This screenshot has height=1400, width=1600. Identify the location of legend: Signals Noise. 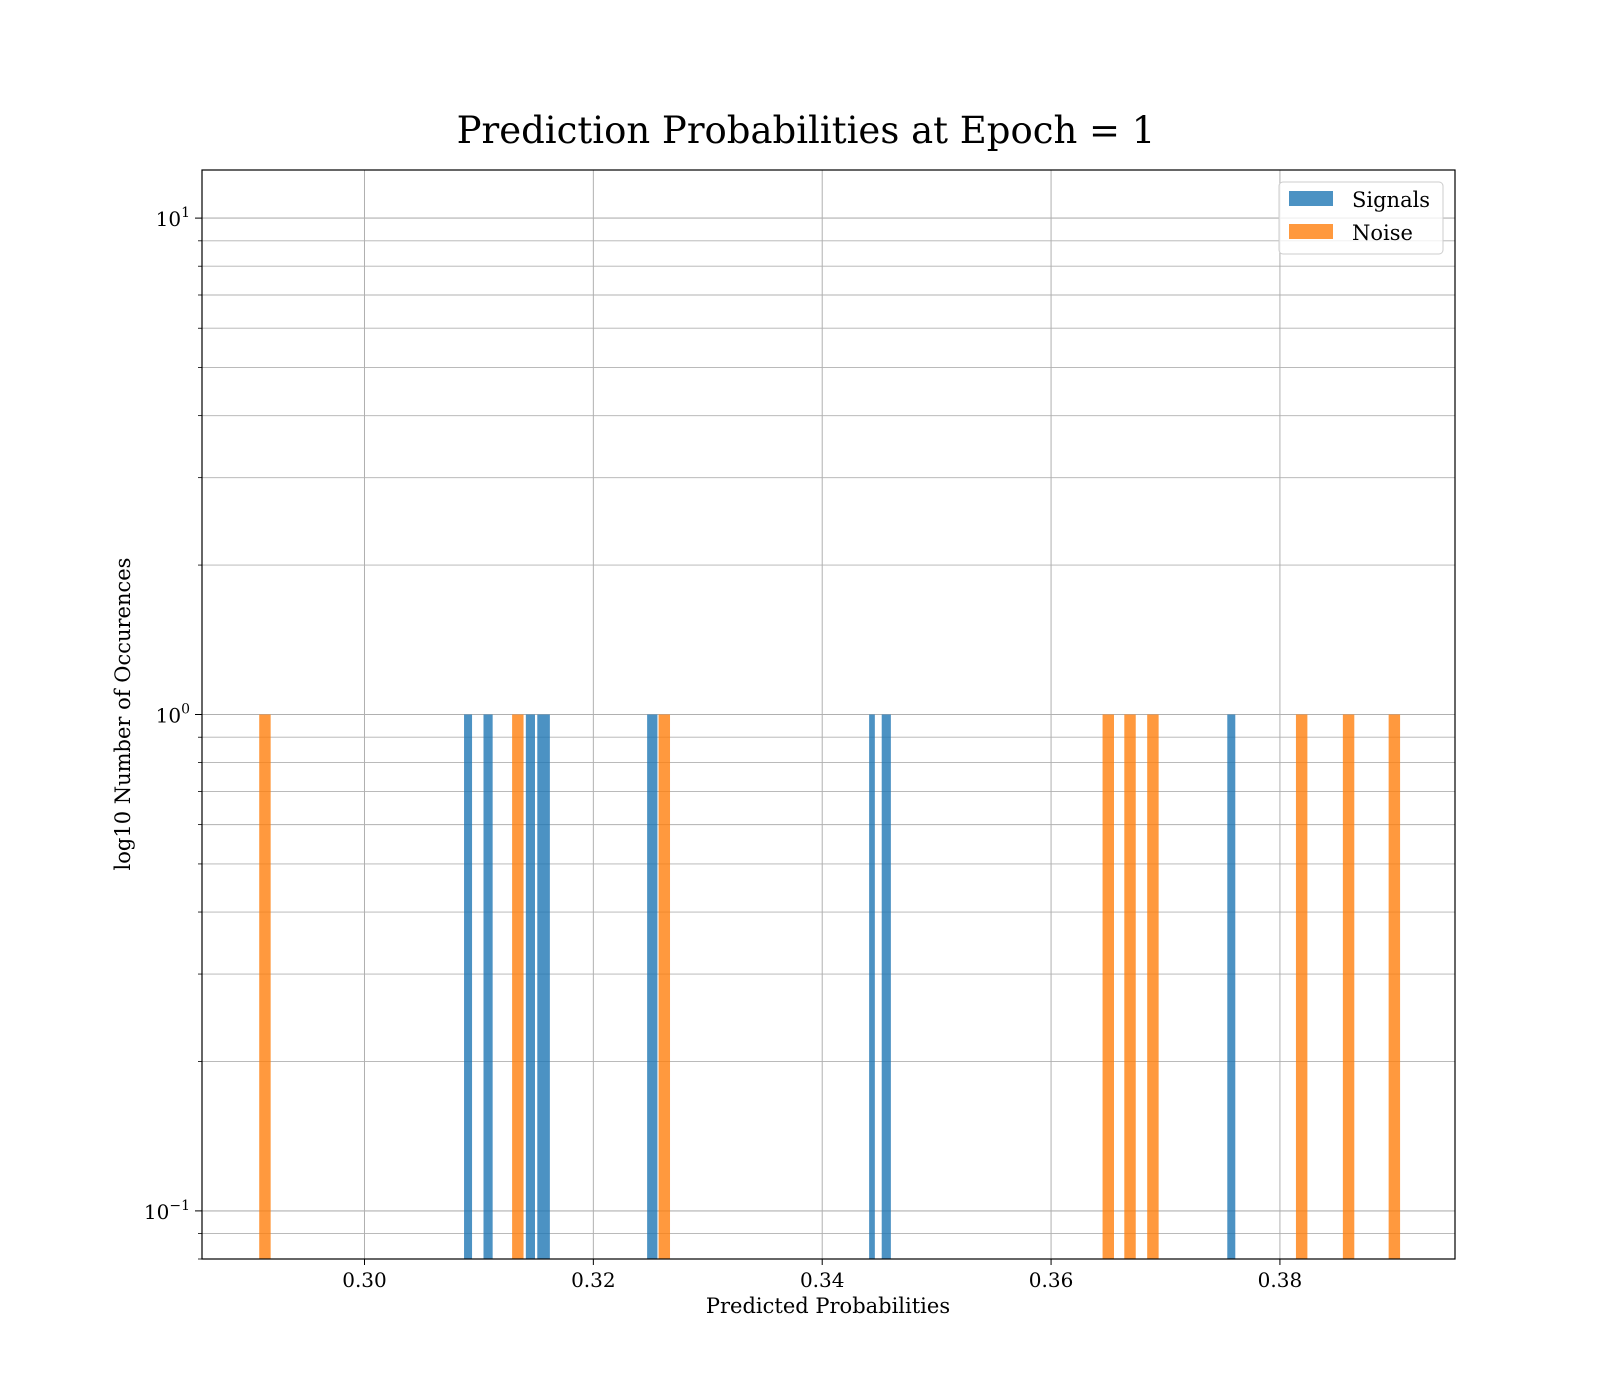
(1361, 218).